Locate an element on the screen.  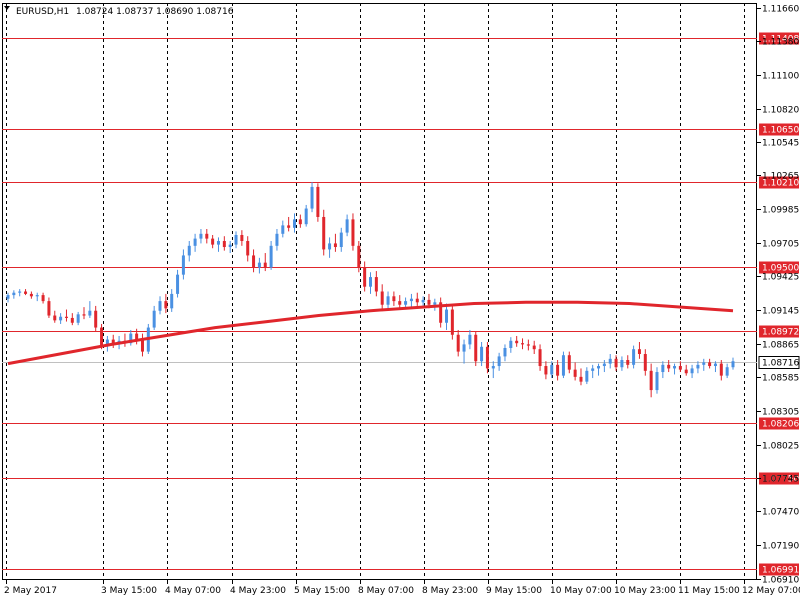
current-price-label: 1.08716 is located at coordinates (780, 364).